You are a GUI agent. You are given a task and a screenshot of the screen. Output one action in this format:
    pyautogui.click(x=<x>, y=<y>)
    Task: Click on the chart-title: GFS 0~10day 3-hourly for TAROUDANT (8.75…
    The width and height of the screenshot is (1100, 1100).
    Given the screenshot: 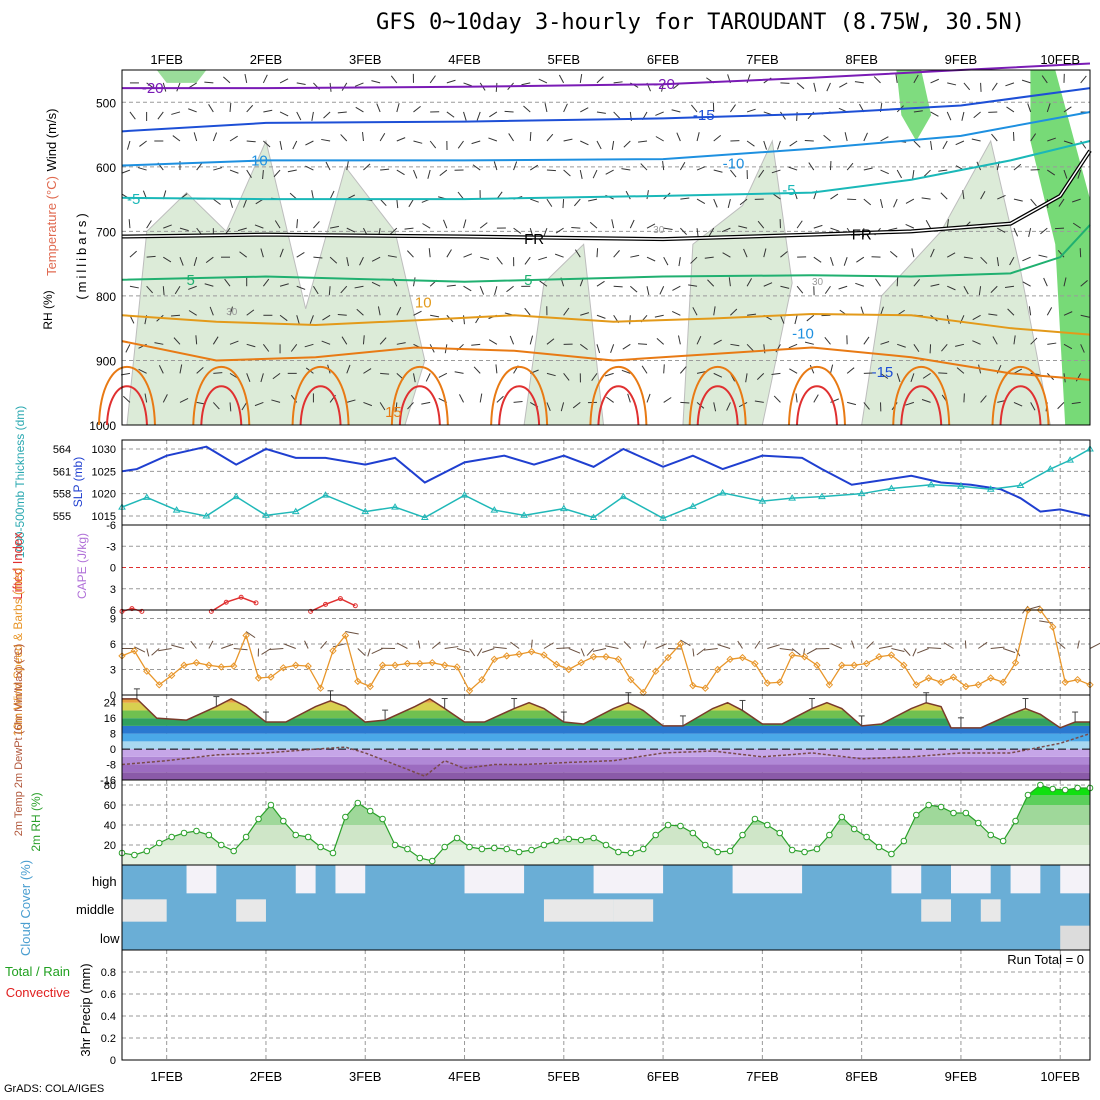 What is the action you would take?
    pyautogui.click(x=701, y=22)
    